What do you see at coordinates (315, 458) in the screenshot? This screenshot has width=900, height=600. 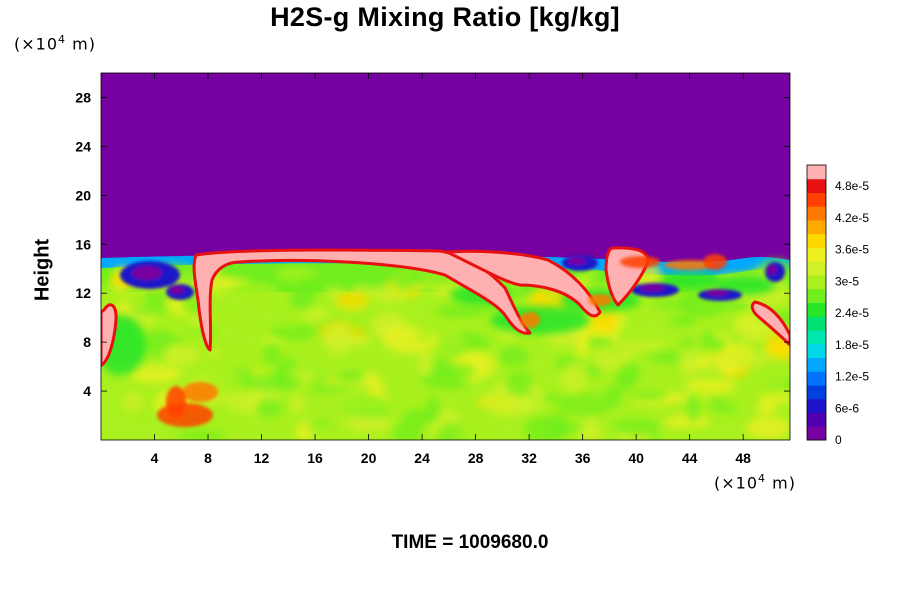 I see `x-tick-label: 16` at bounding box center [315, 458].